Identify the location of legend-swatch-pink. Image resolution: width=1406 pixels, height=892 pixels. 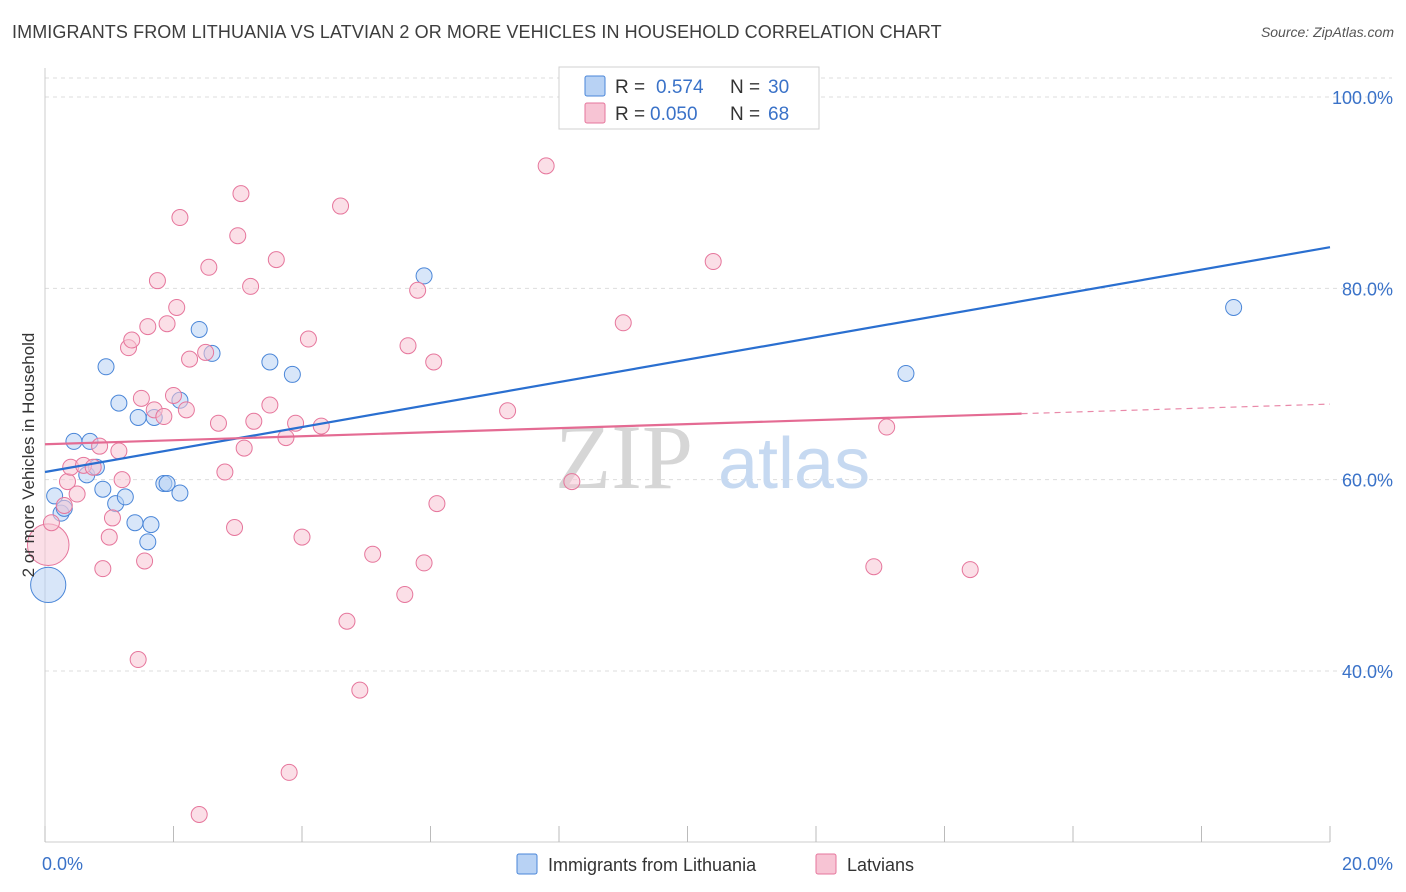
(595, 113).